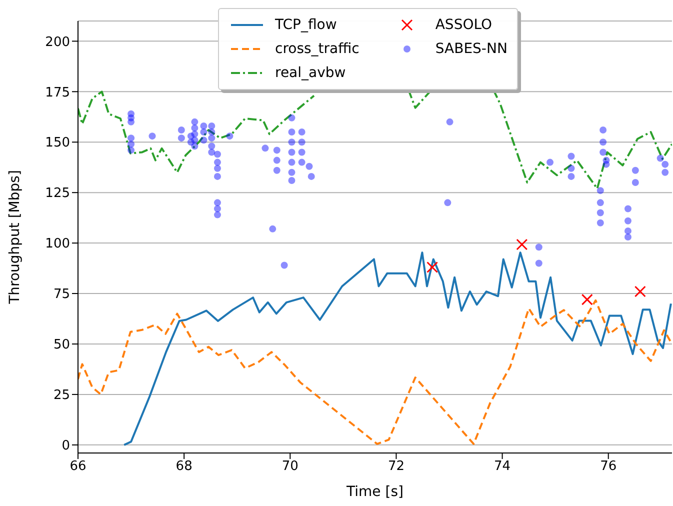  I want to click on legend-label: ASSOLO, so click(463, 25).